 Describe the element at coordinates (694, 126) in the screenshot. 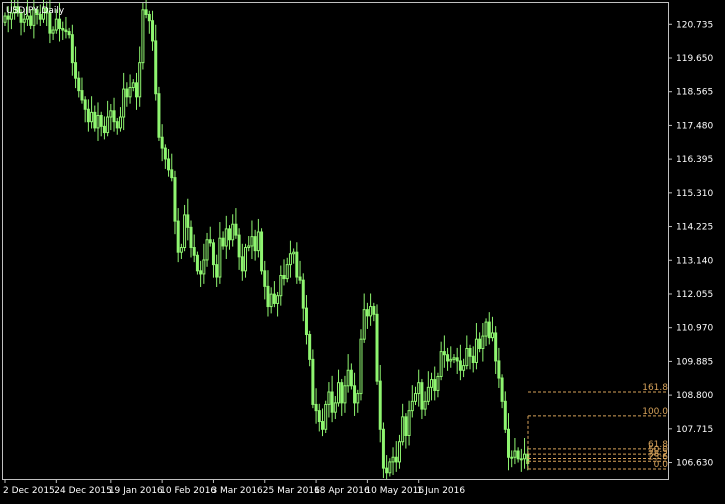

I see `price-tick-label: 117.480` at that location.